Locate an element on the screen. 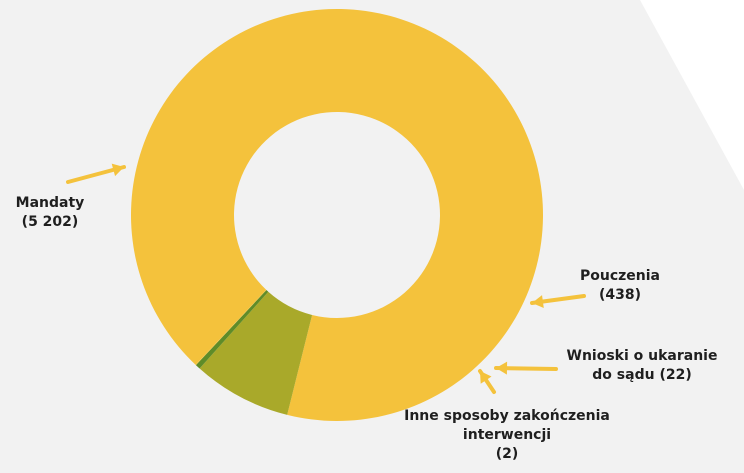  label-wnioski-line2: do sądu (22) is located at coordinates (642, 375).